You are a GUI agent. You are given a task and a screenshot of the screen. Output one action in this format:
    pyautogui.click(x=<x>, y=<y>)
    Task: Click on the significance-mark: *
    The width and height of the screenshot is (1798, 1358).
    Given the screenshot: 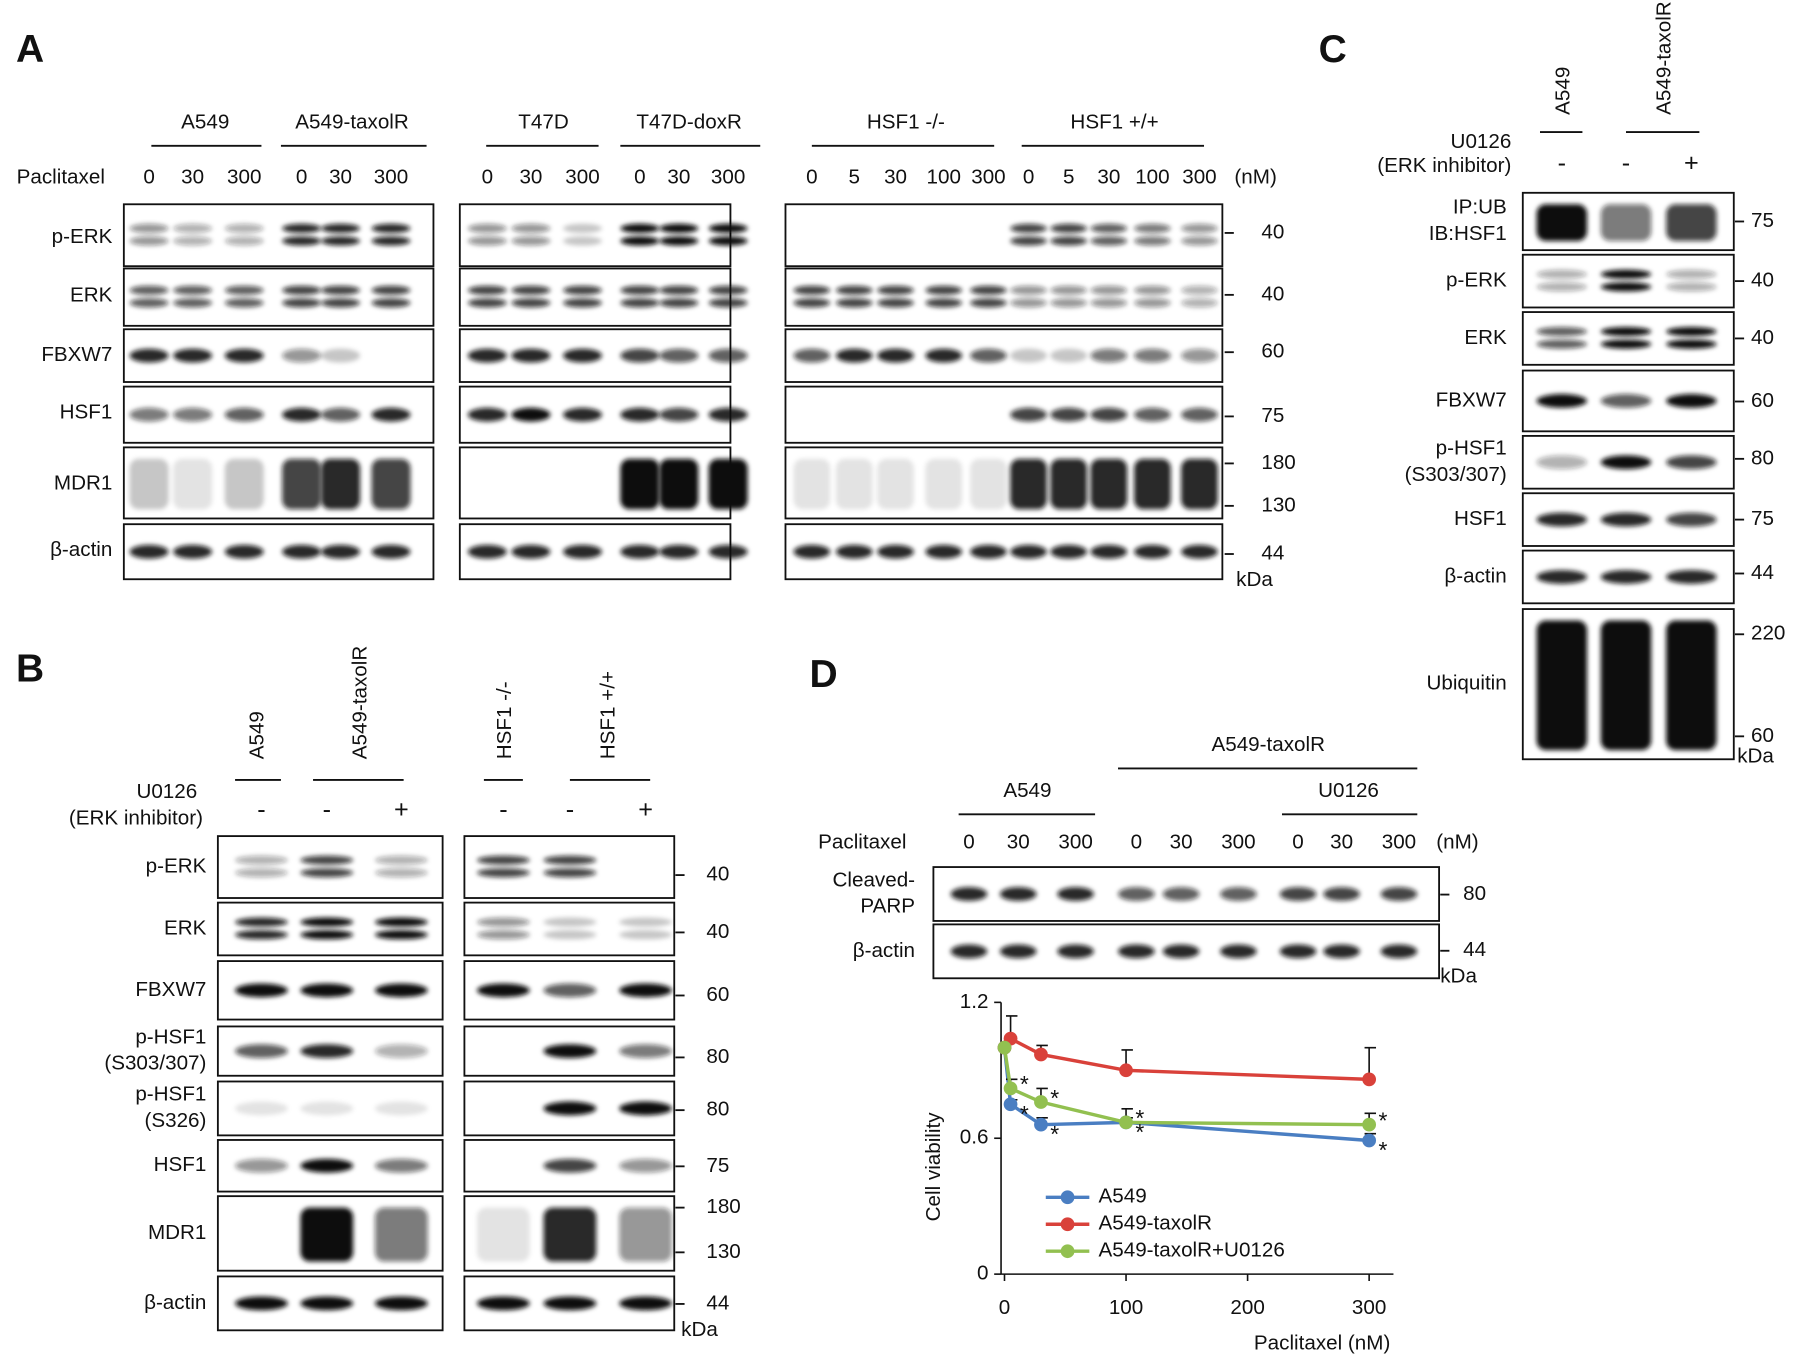 What is the action you would take?
    pyautogui.click(x=1382, y=1120)
    